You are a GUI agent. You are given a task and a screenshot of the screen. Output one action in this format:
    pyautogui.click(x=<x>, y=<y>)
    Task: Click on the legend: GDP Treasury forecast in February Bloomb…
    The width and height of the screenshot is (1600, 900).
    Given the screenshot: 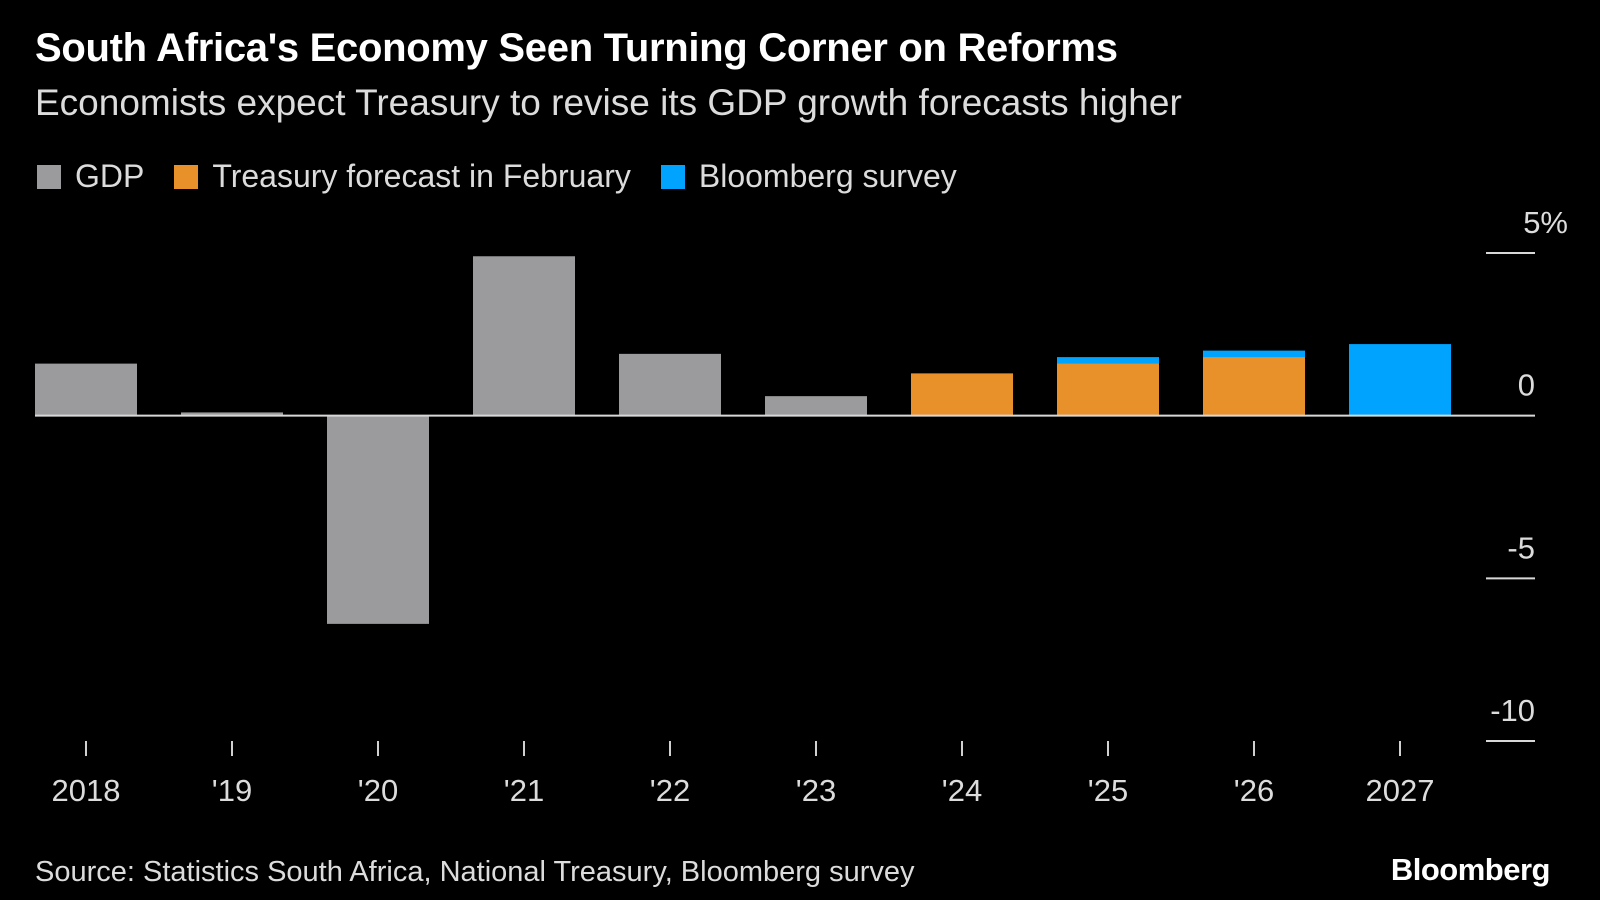 What is the action you would take?
    pyautogui.click(x=512, y=176)
    